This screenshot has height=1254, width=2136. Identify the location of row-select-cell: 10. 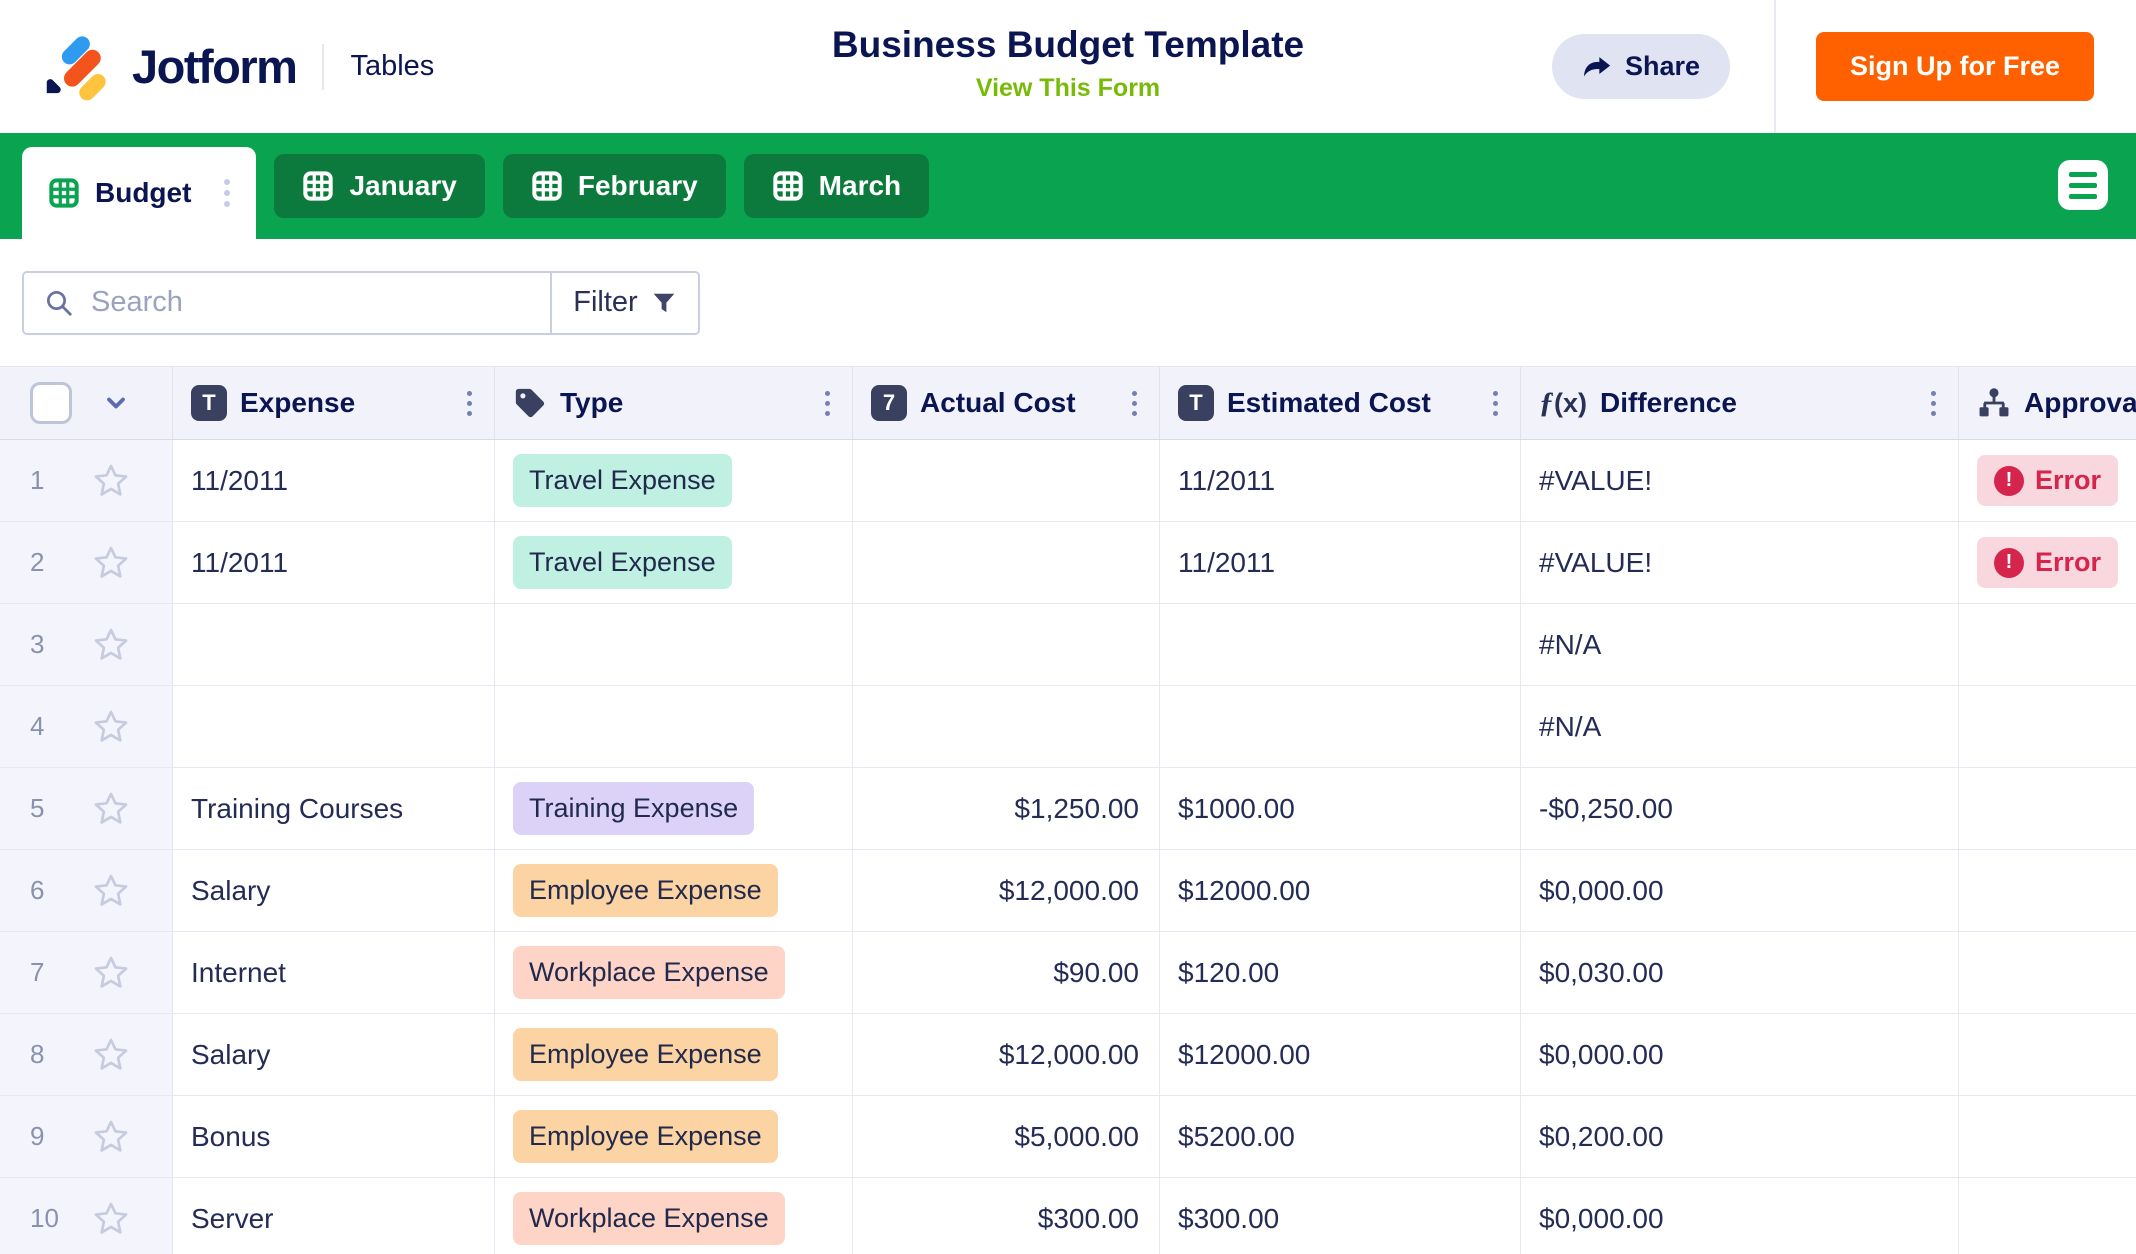
(86, 1216).